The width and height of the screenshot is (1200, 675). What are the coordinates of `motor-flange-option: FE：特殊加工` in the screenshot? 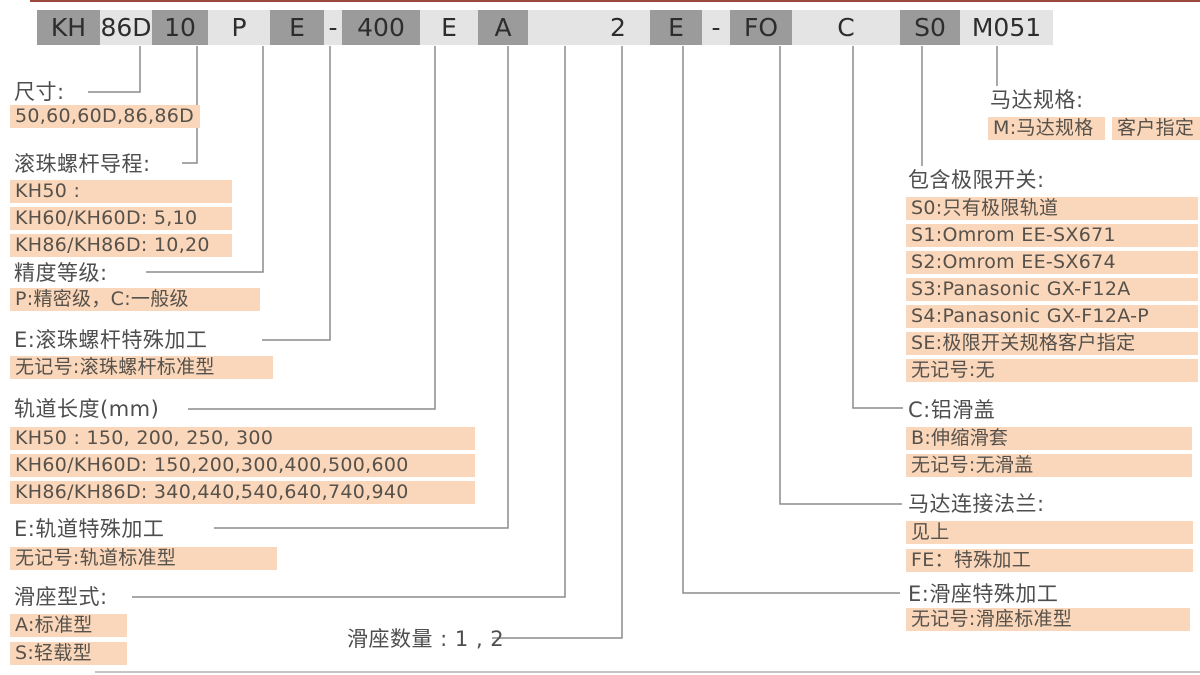 It's located at (1049, 560).